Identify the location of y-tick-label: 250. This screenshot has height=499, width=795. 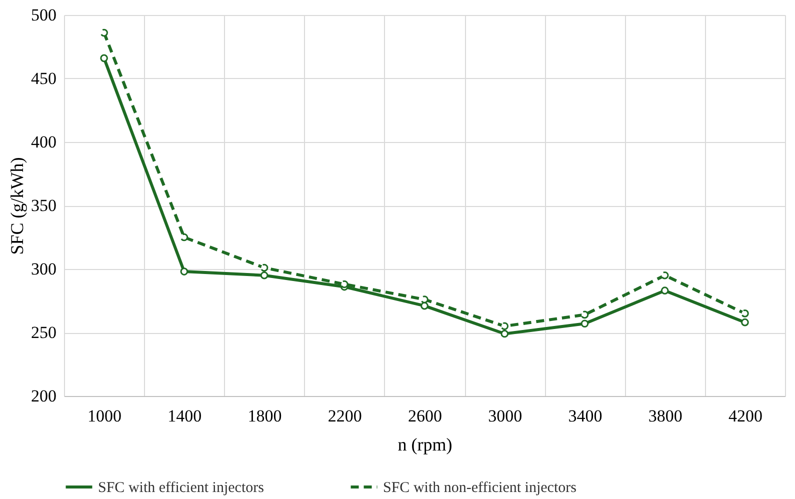
(43, 332).